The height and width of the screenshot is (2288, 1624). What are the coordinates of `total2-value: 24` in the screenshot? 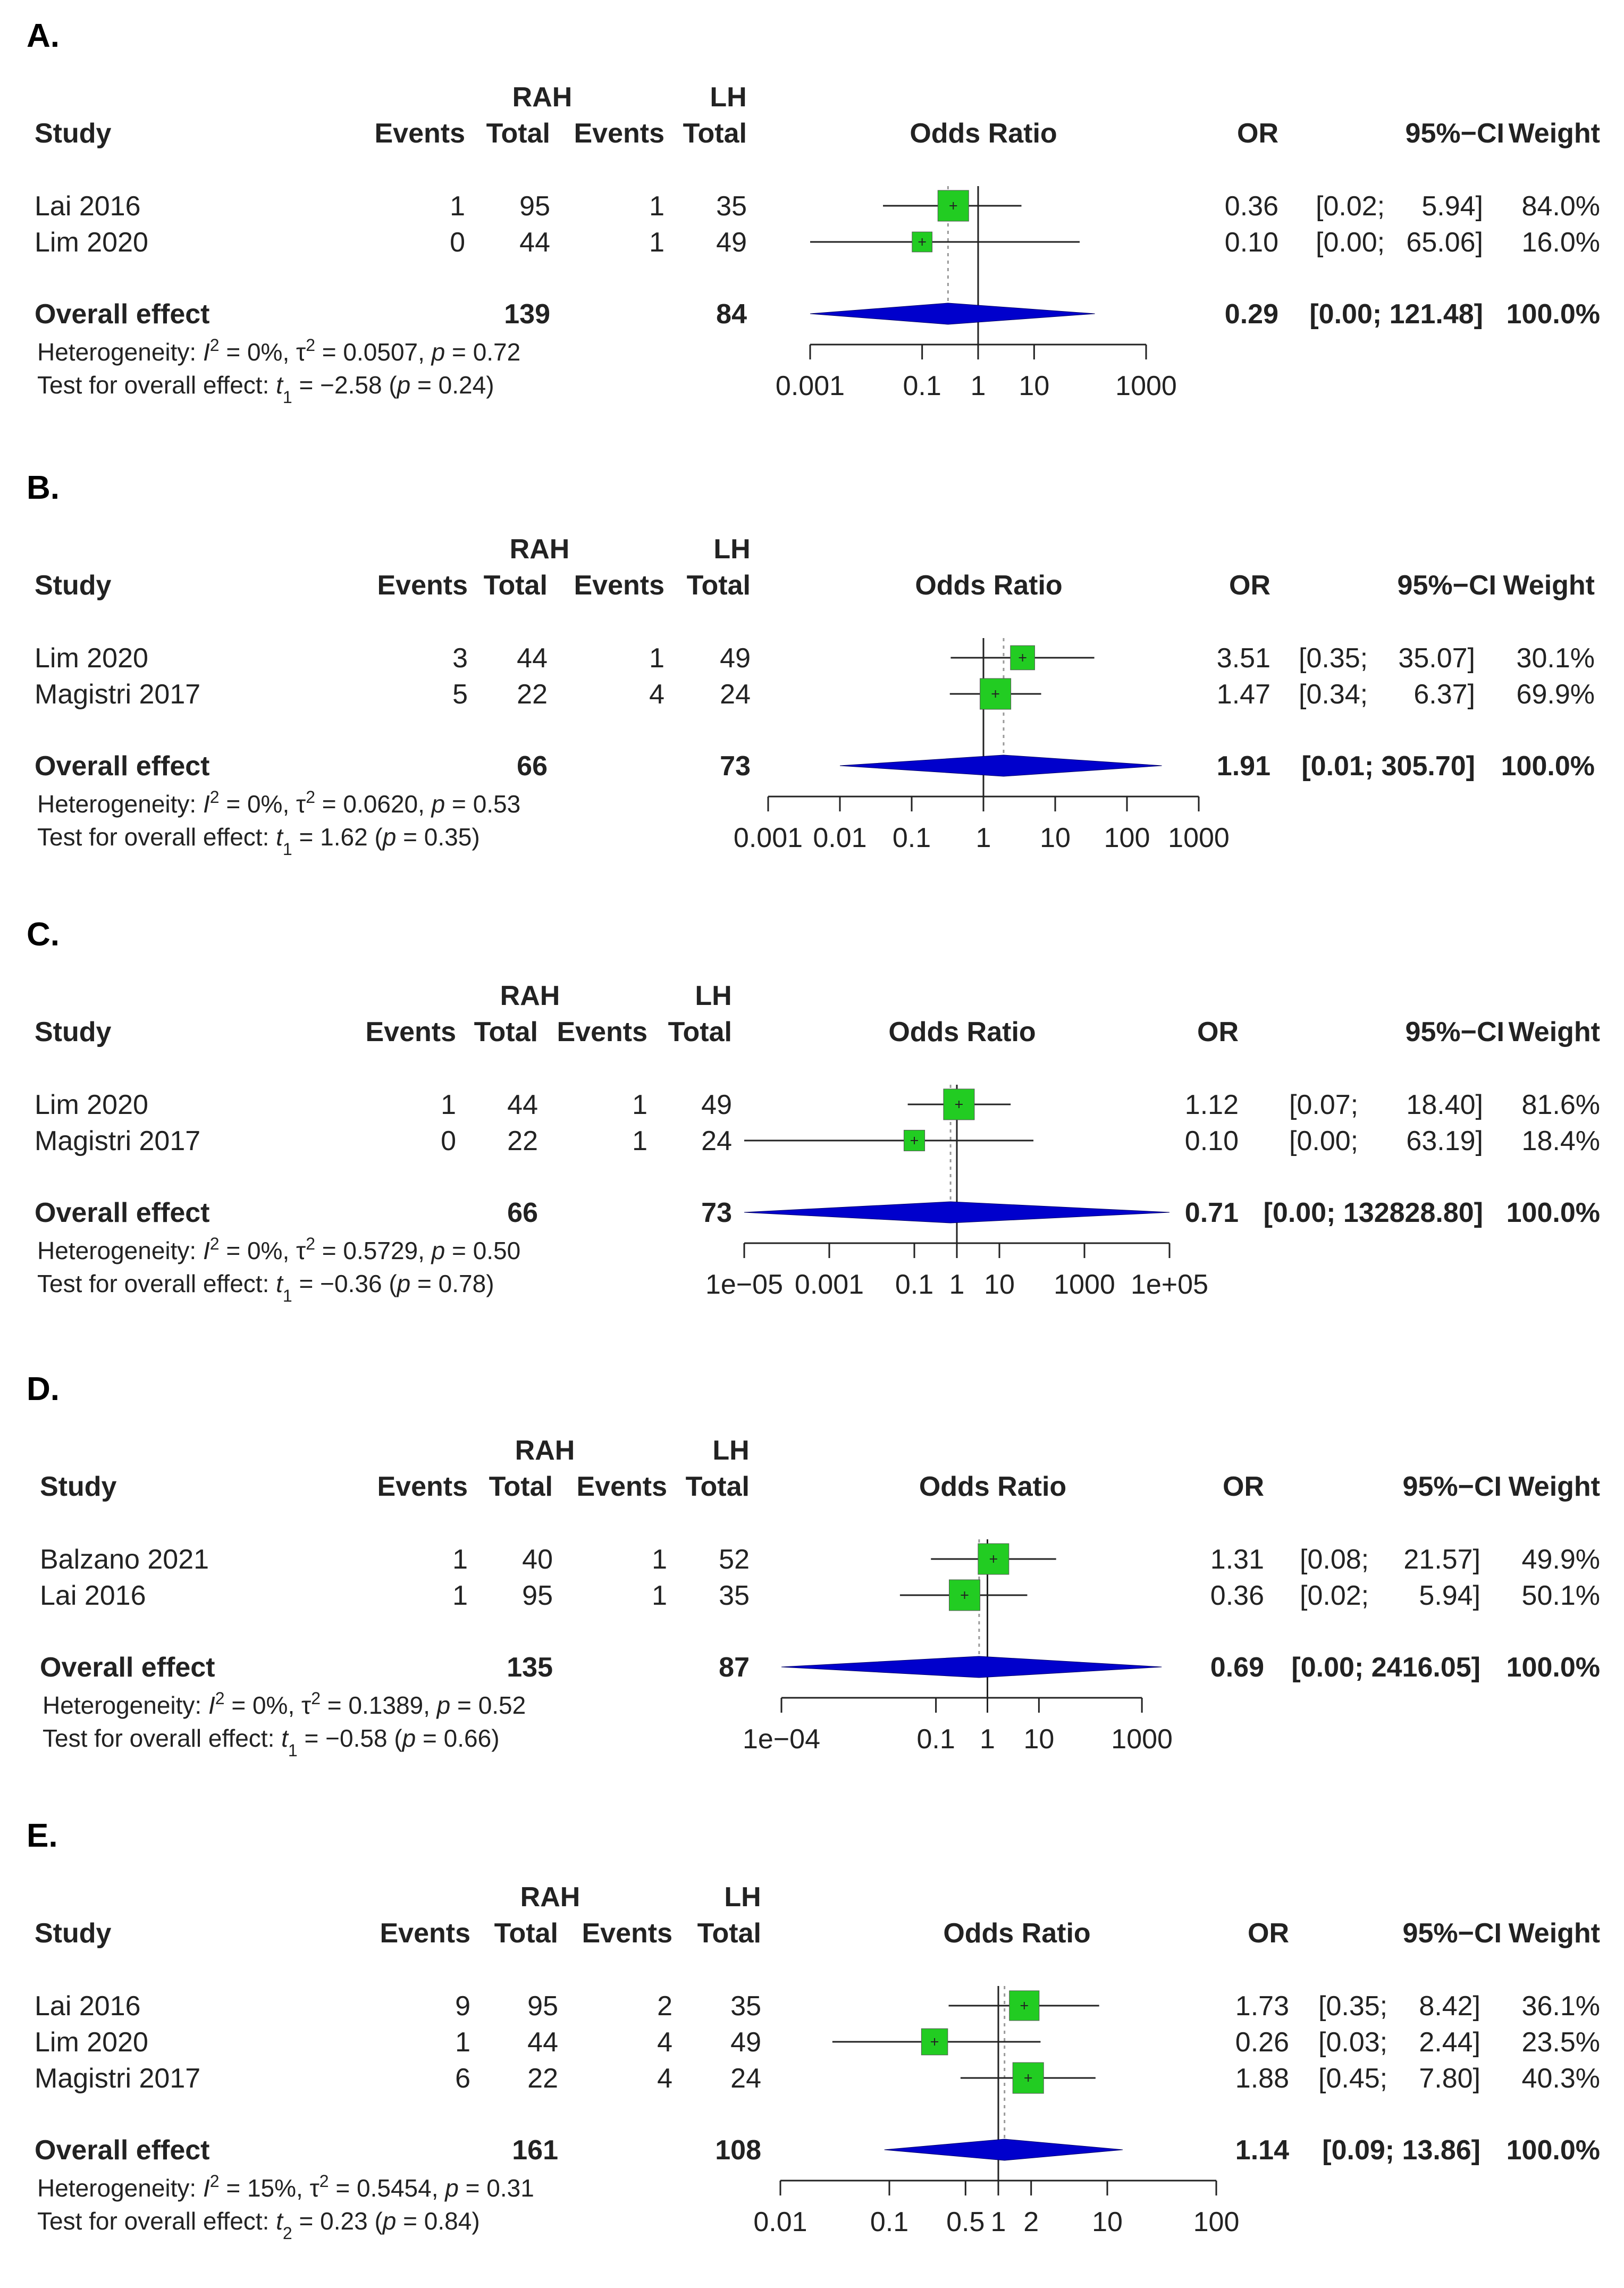 It's located at (745, 2078).